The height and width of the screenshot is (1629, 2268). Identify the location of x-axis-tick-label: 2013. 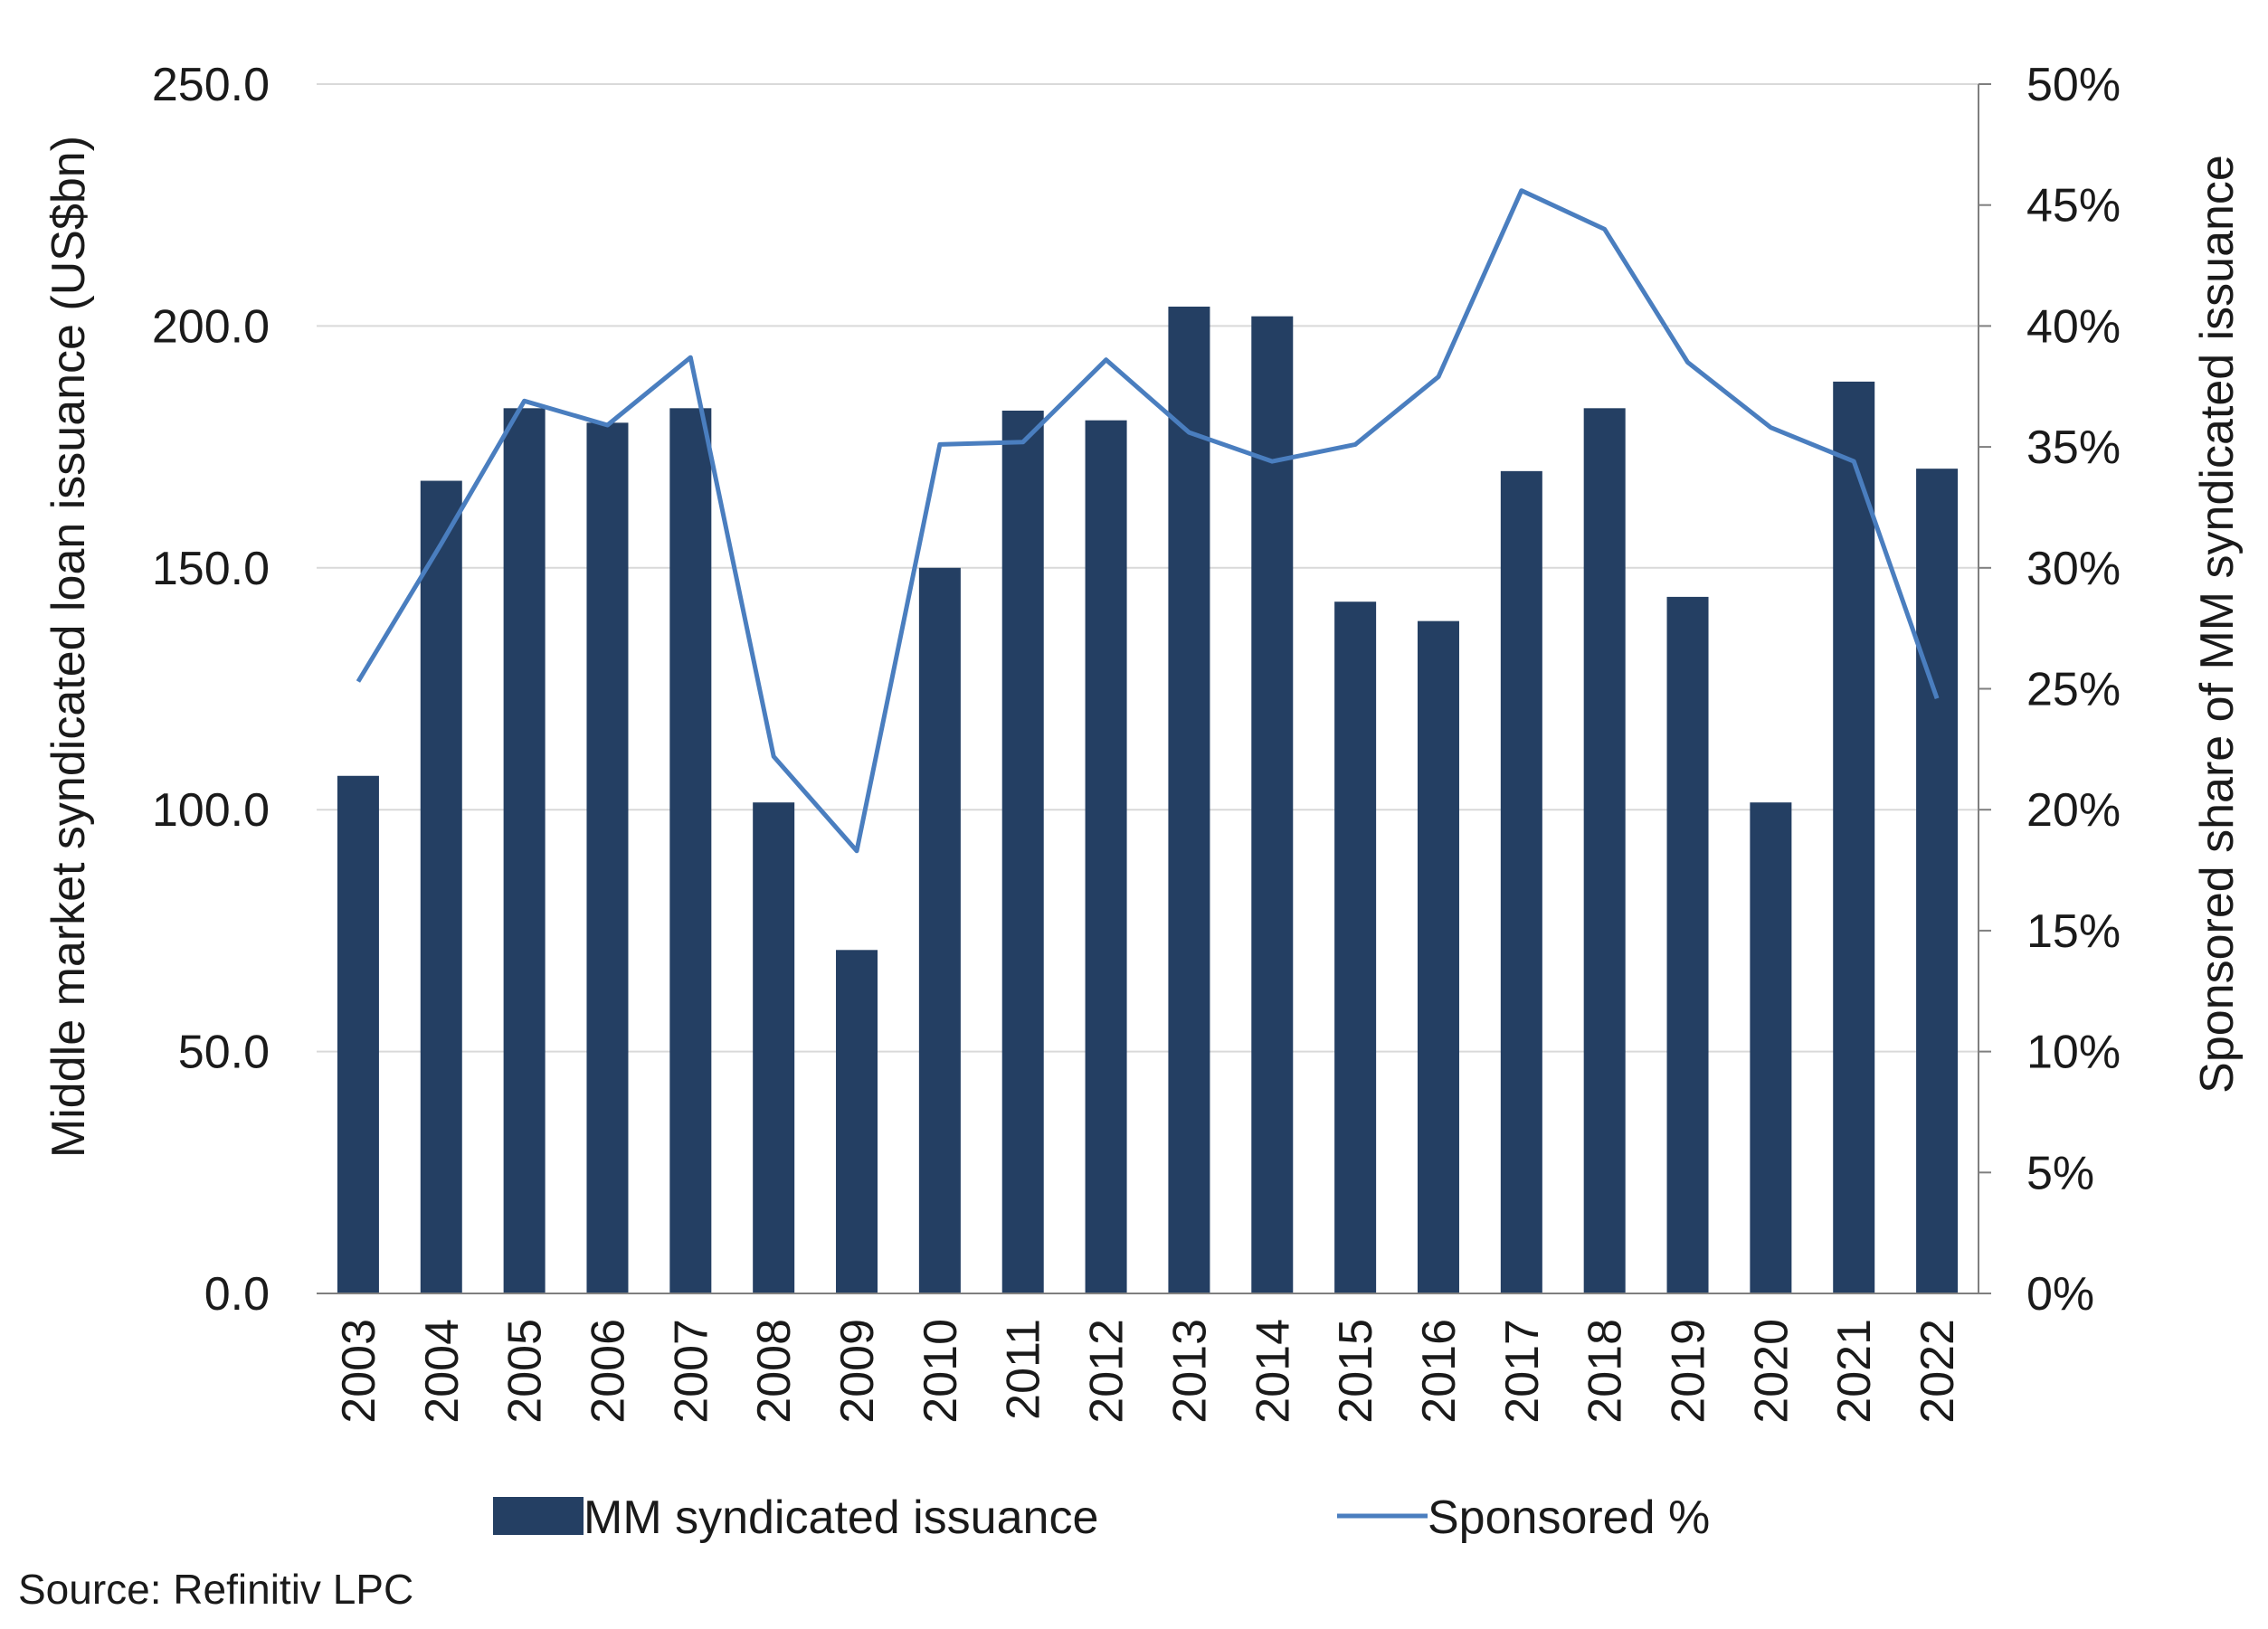
(1189, 1371).